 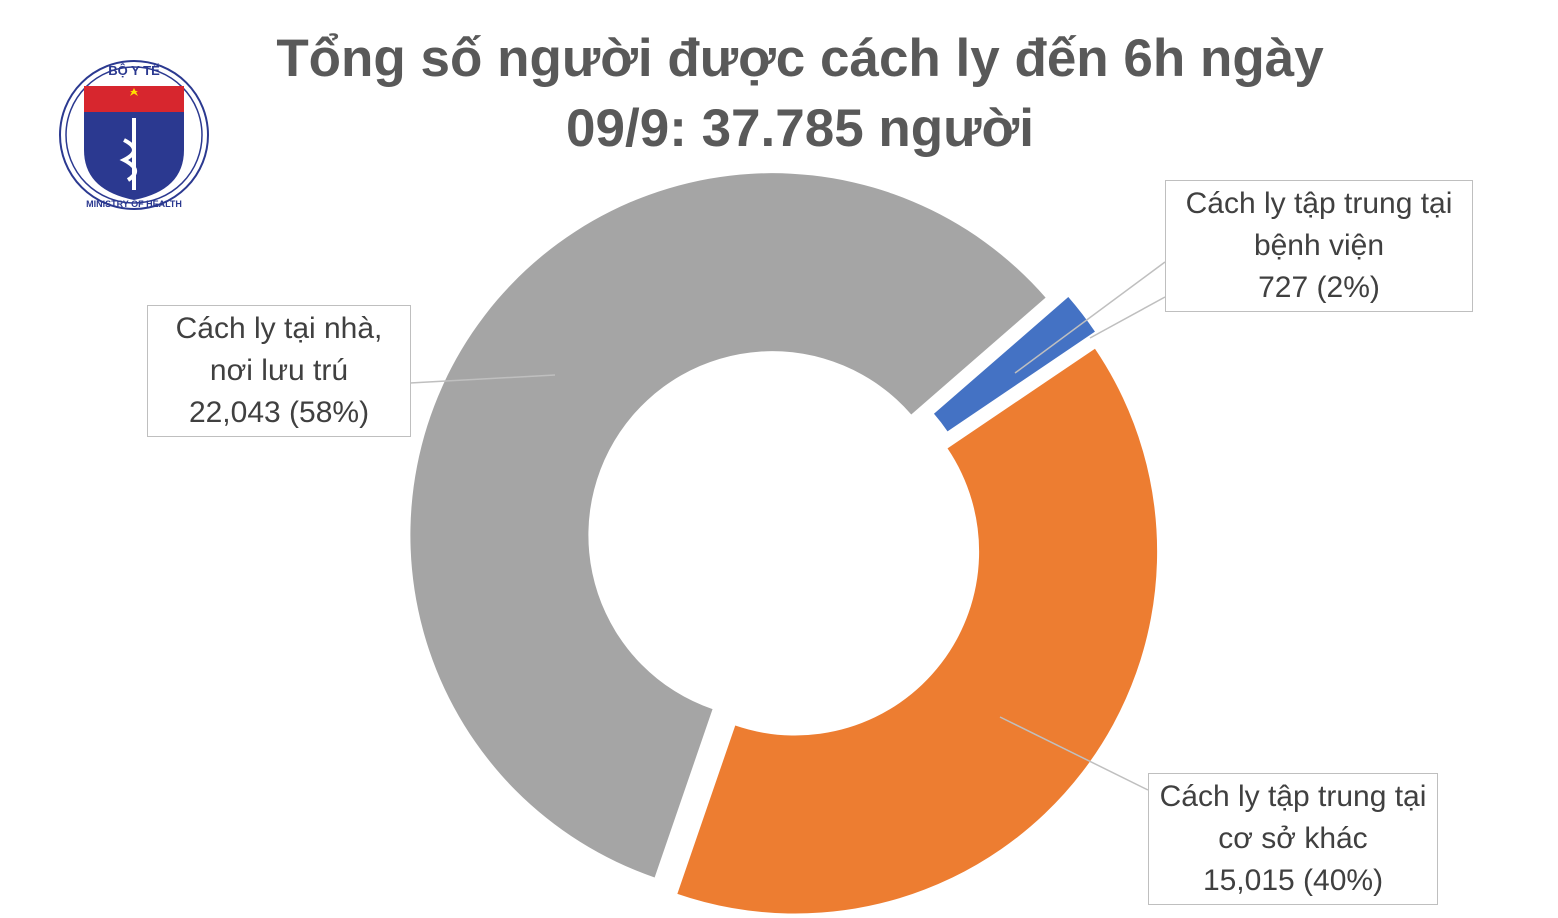 I want to click on logo-top: BỘ Y TẾ, so click(x=134, y=70).